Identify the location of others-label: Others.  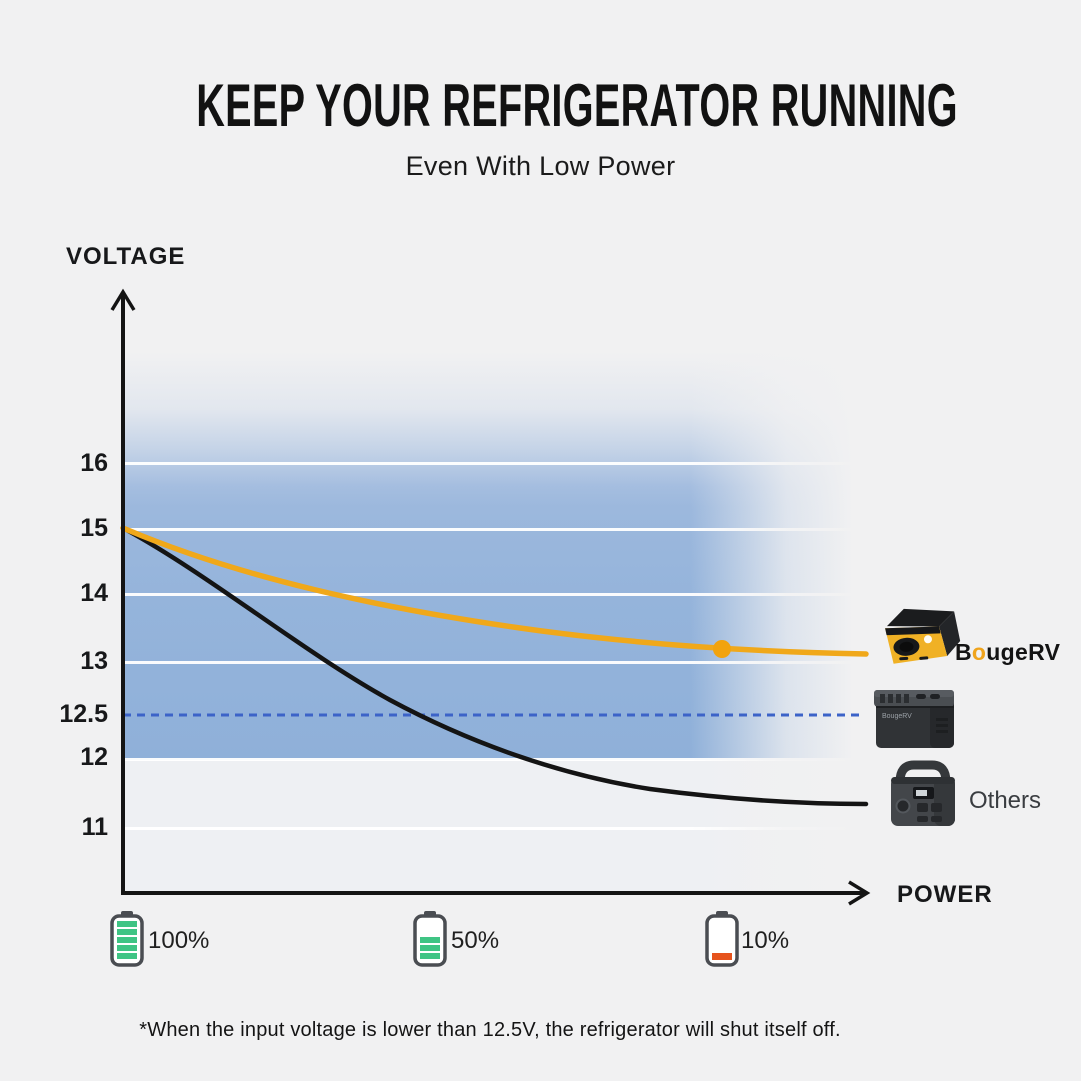
(1005, 800).